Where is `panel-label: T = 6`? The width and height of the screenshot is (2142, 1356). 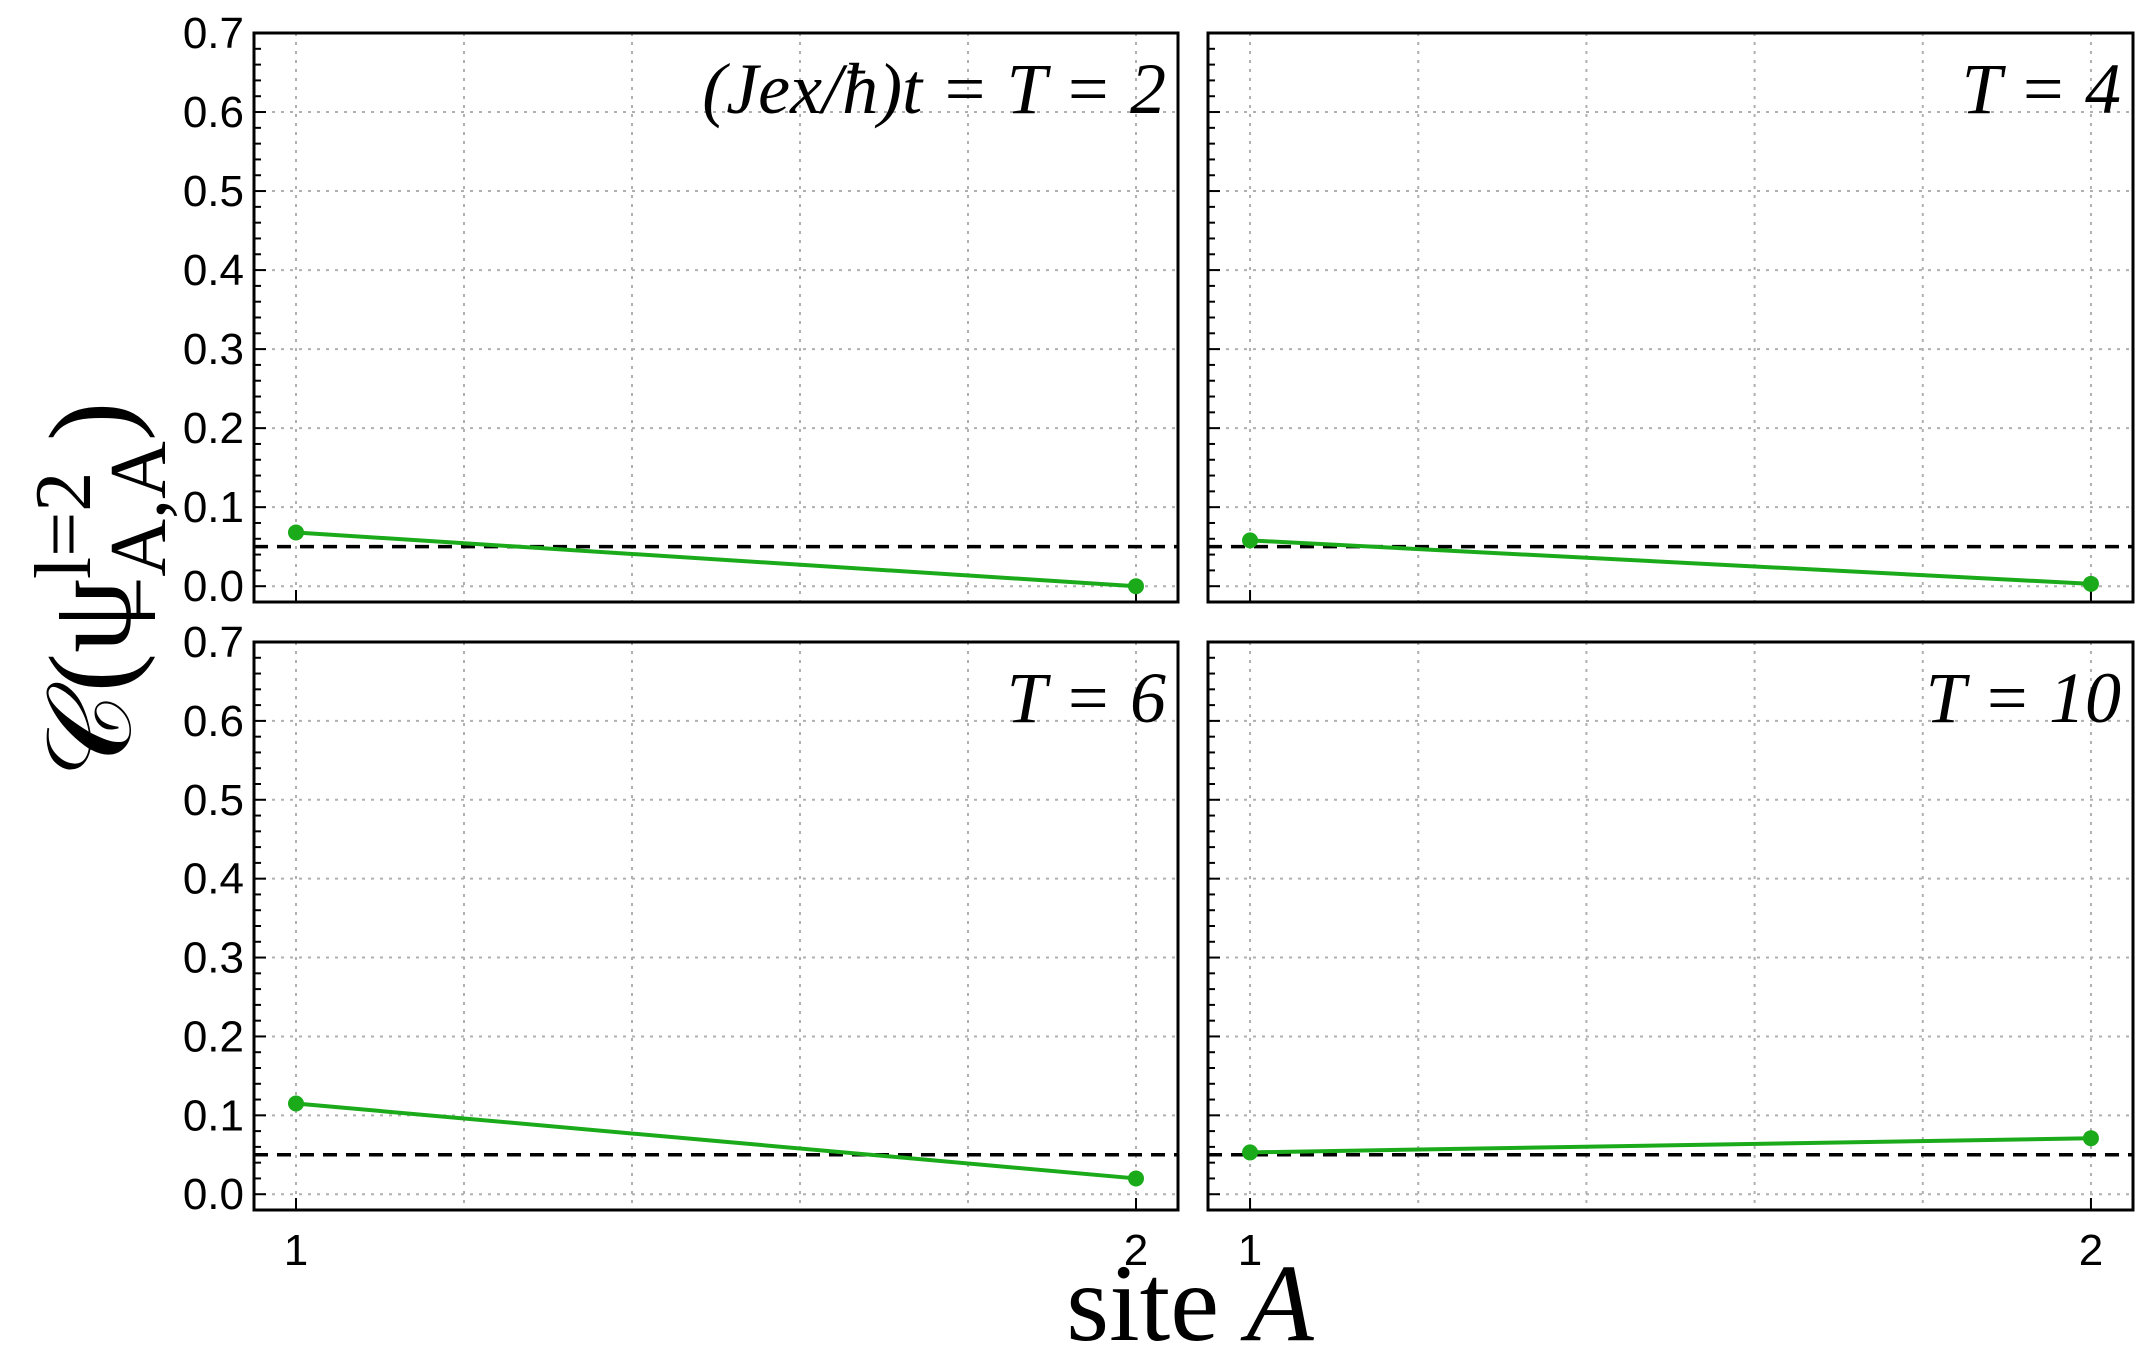
panel-label: T = 6 is located at coordinates (1086, 698).